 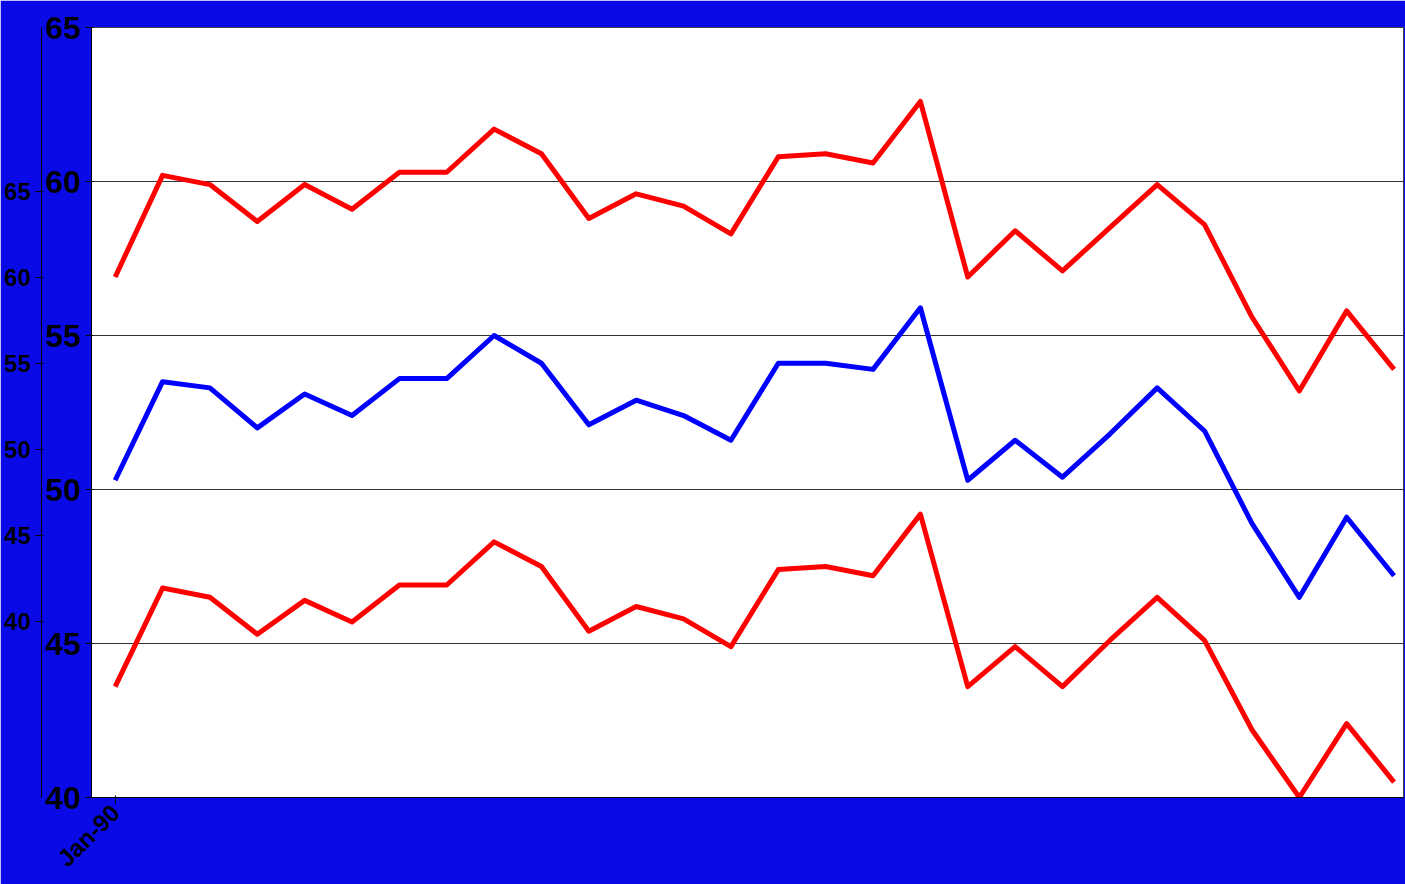 What do you see at coordinates (17, 536) in the screenshot?
I see `y2-tick-label: 45` at bounding box center [17, 536].